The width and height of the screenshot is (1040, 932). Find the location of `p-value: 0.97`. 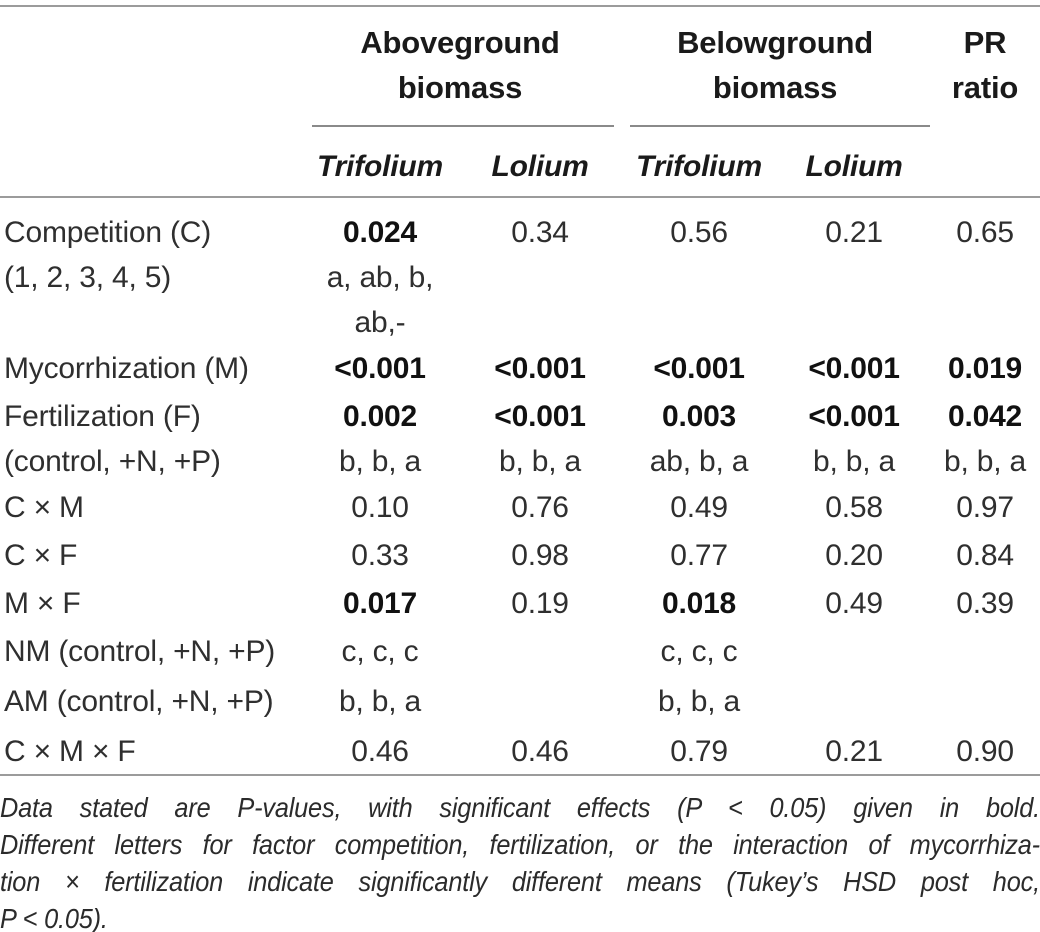

p-value: 0.97 is located at coordinates (985, 507).